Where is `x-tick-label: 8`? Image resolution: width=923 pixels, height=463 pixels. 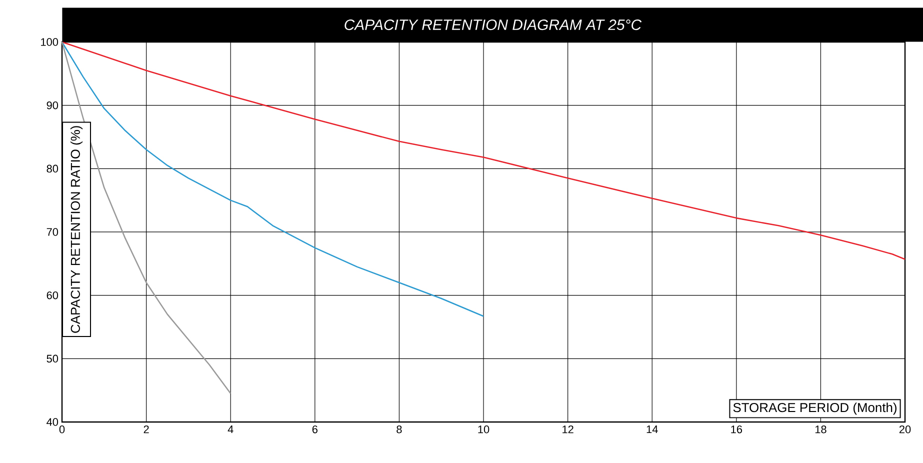
x-tick-label: 8 is located at coordinates (399, 430).